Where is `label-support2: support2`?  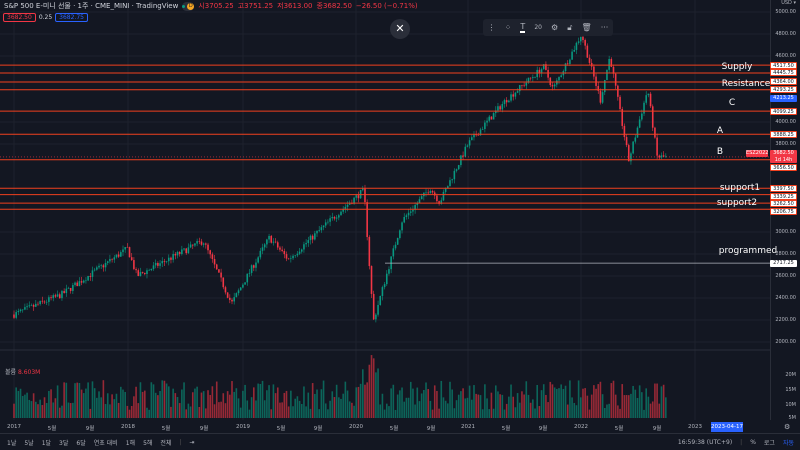 label-support2: support2 is located at coordinates (737, 203).